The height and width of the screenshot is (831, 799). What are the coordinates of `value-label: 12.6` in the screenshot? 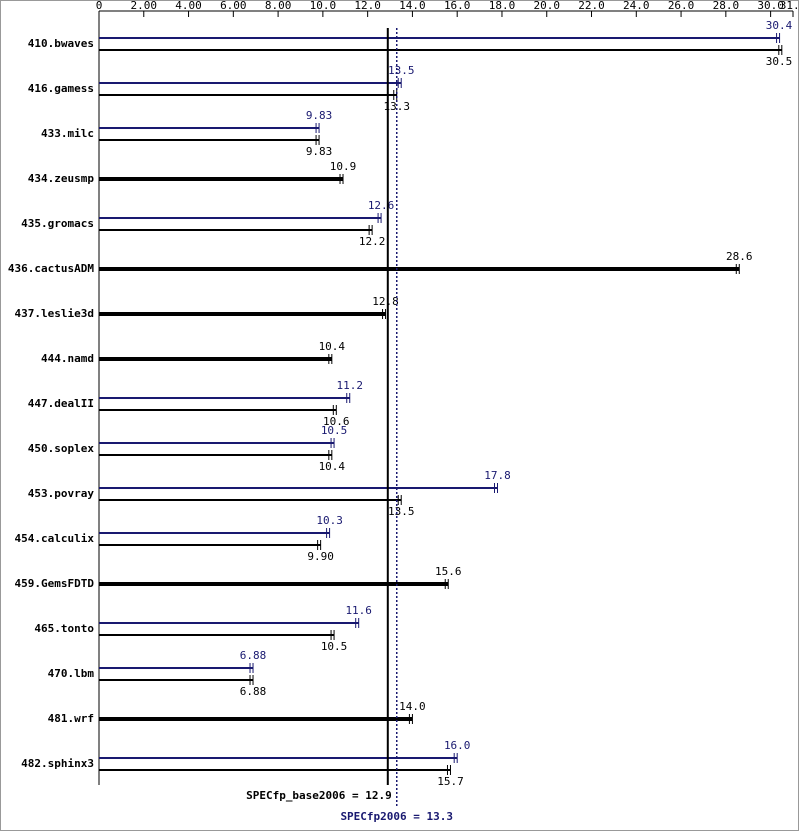 It's located at (381, 205).